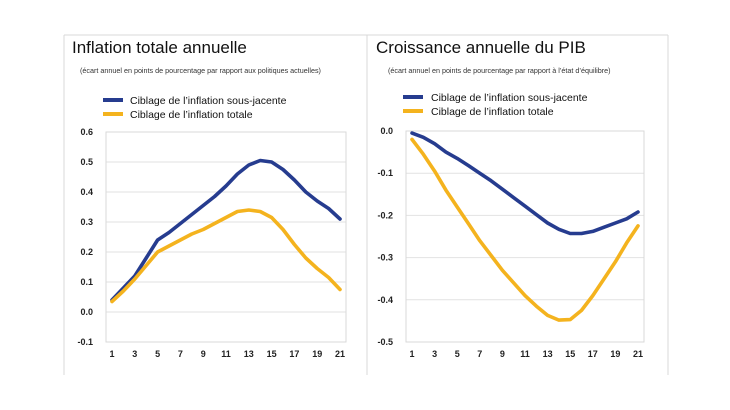  Describe the element at coordinates (86, 162) in the screenshot. I see `y-tick-label: 0.5` at that location.